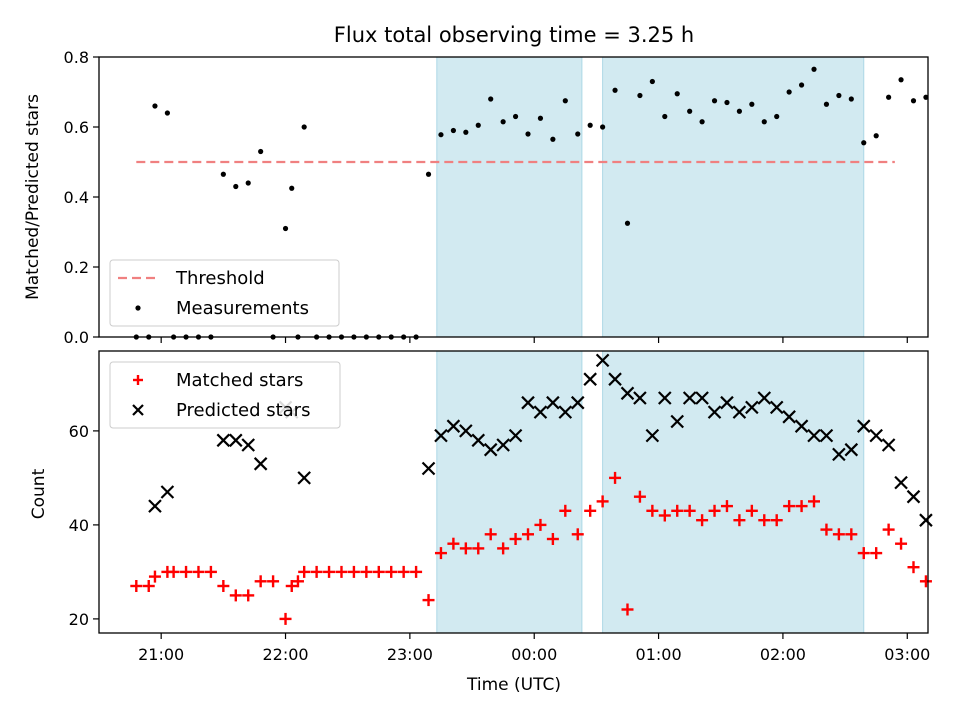  What do you see at coordinates (76, 57) in the screenshot?
I see `ratio-ytick-label-4: 0.8` at bounding box center [76, 57].